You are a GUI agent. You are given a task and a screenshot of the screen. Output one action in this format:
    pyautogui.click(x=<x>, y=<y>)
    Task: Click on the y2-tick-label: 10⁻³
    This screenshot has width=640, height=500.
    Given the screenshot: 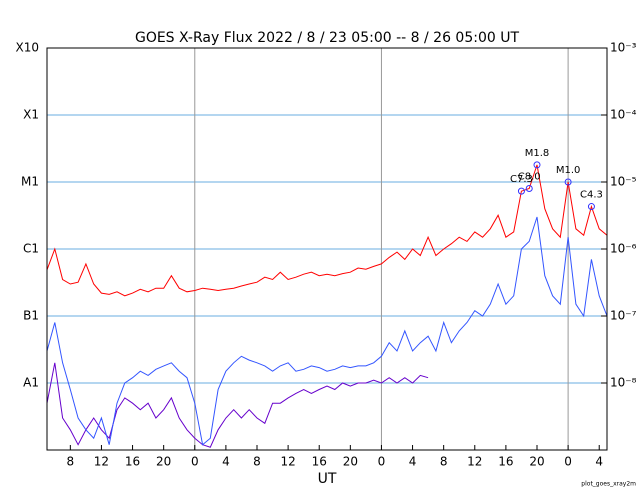 What is the action you would take?
    pyautogui.click(x=623, y=48)
    